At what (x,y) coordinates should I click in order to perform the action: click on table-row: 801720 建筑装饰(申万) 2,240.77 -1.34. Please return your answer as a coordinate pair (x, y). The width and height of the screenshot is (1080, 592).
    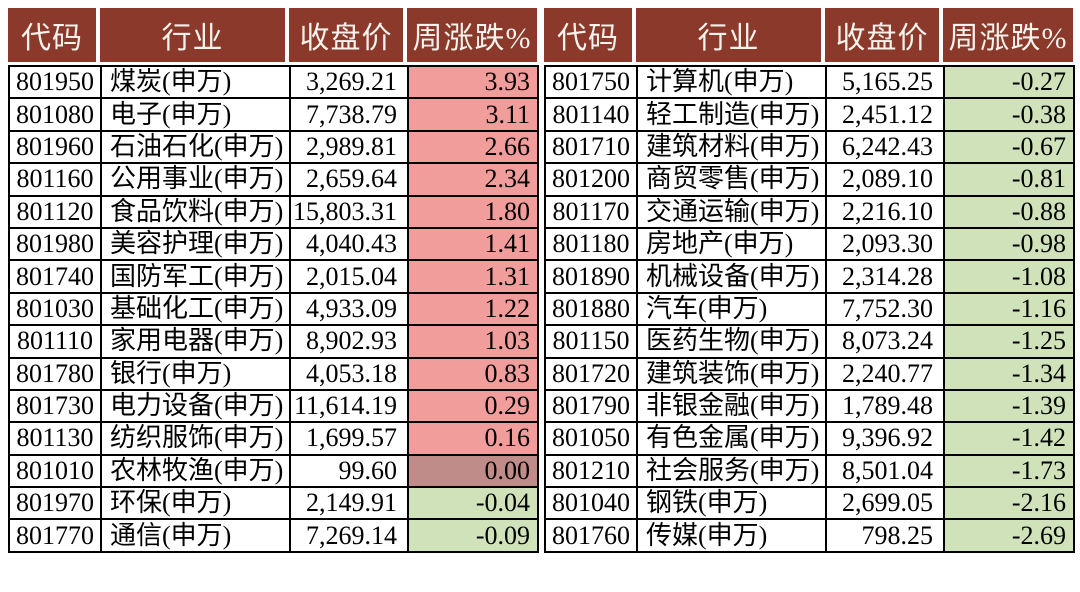
    Looking at the image, I should click on (809, 373).